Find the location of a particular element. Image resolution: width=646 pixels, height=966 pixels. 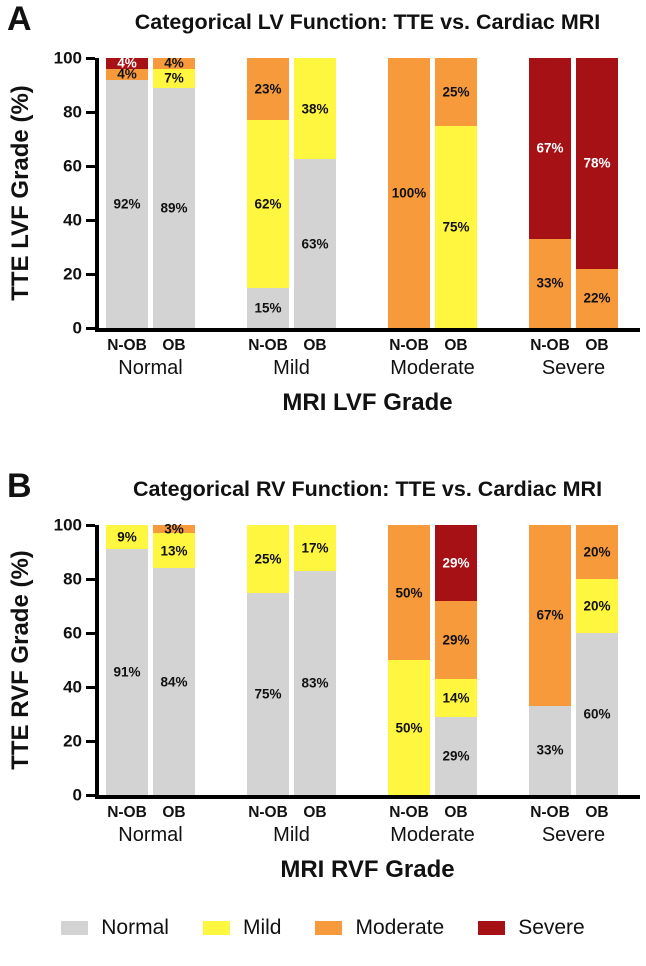

panel-a-x-axis-title: MRI LVF Grade is located at coordinates (367, 402).